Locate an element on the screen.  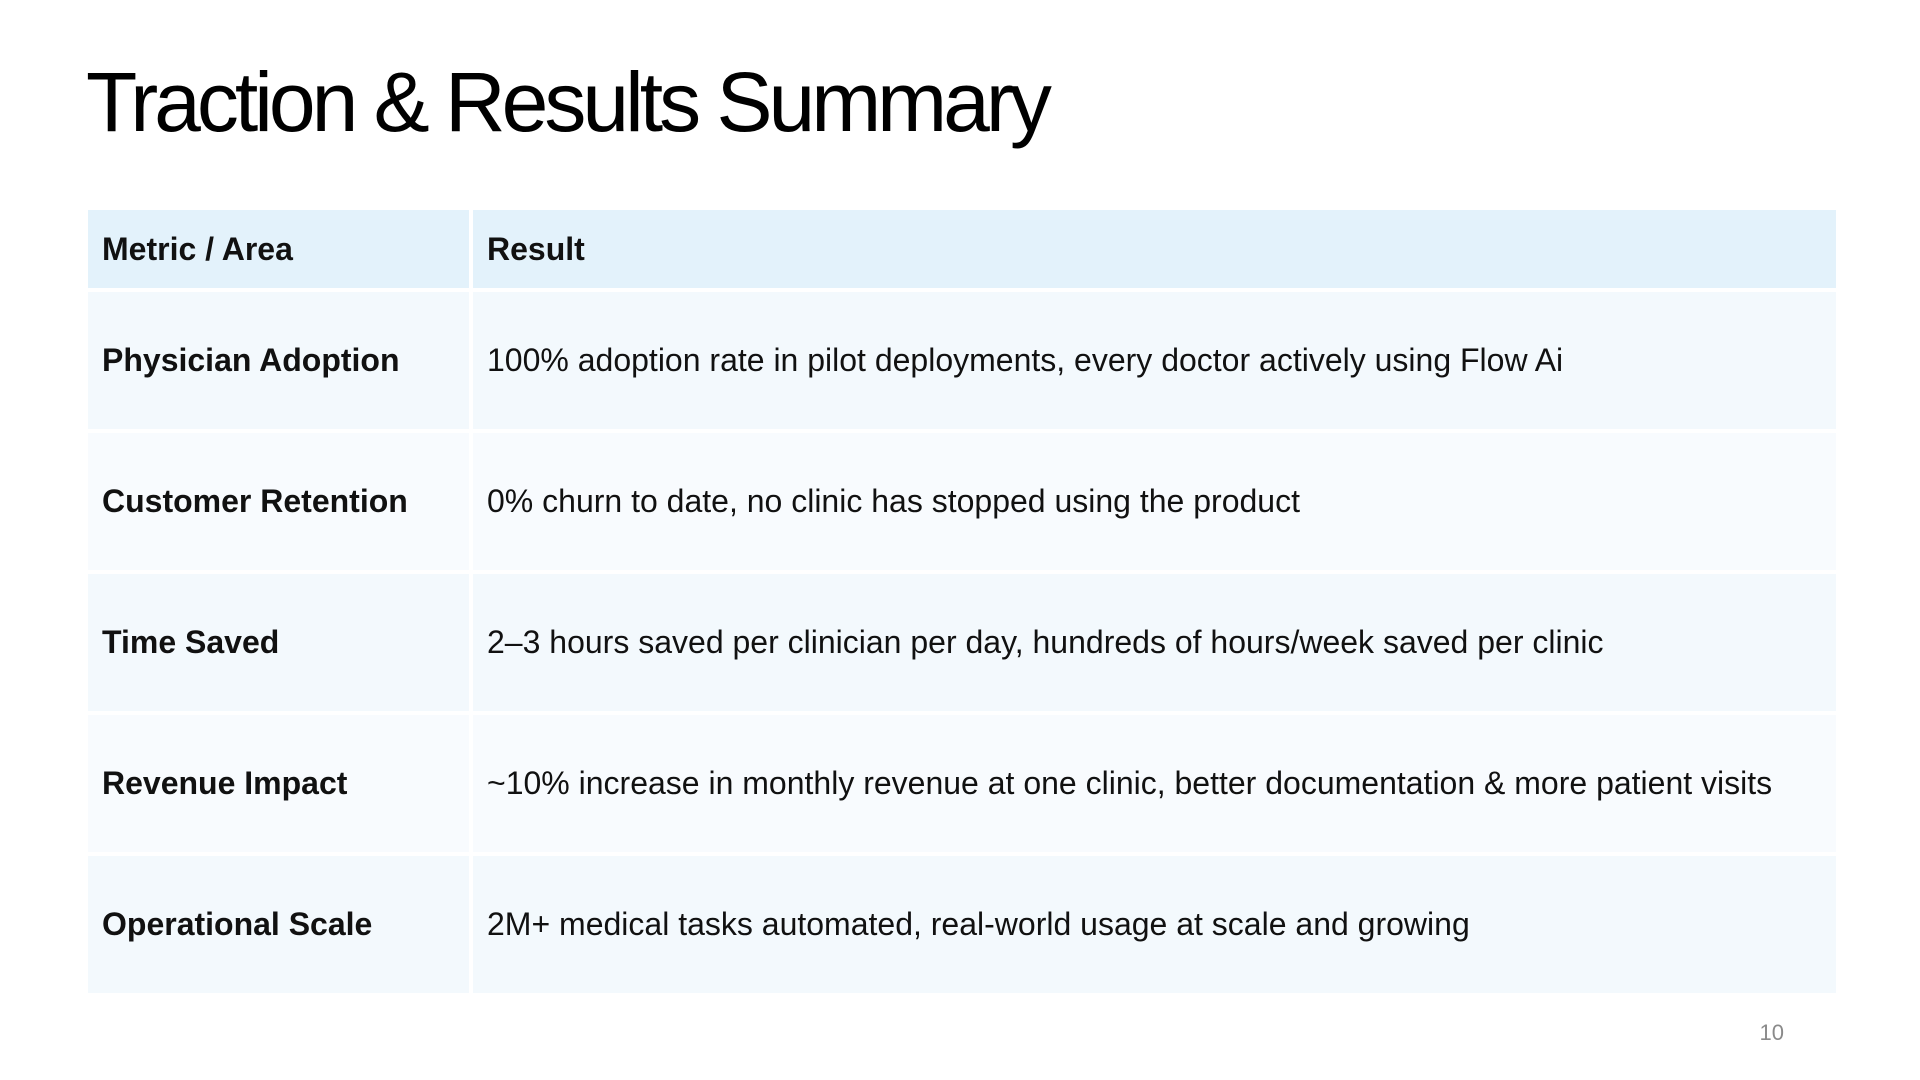
header-metric-area: Metric / Area is located at coordinates (278, 249).